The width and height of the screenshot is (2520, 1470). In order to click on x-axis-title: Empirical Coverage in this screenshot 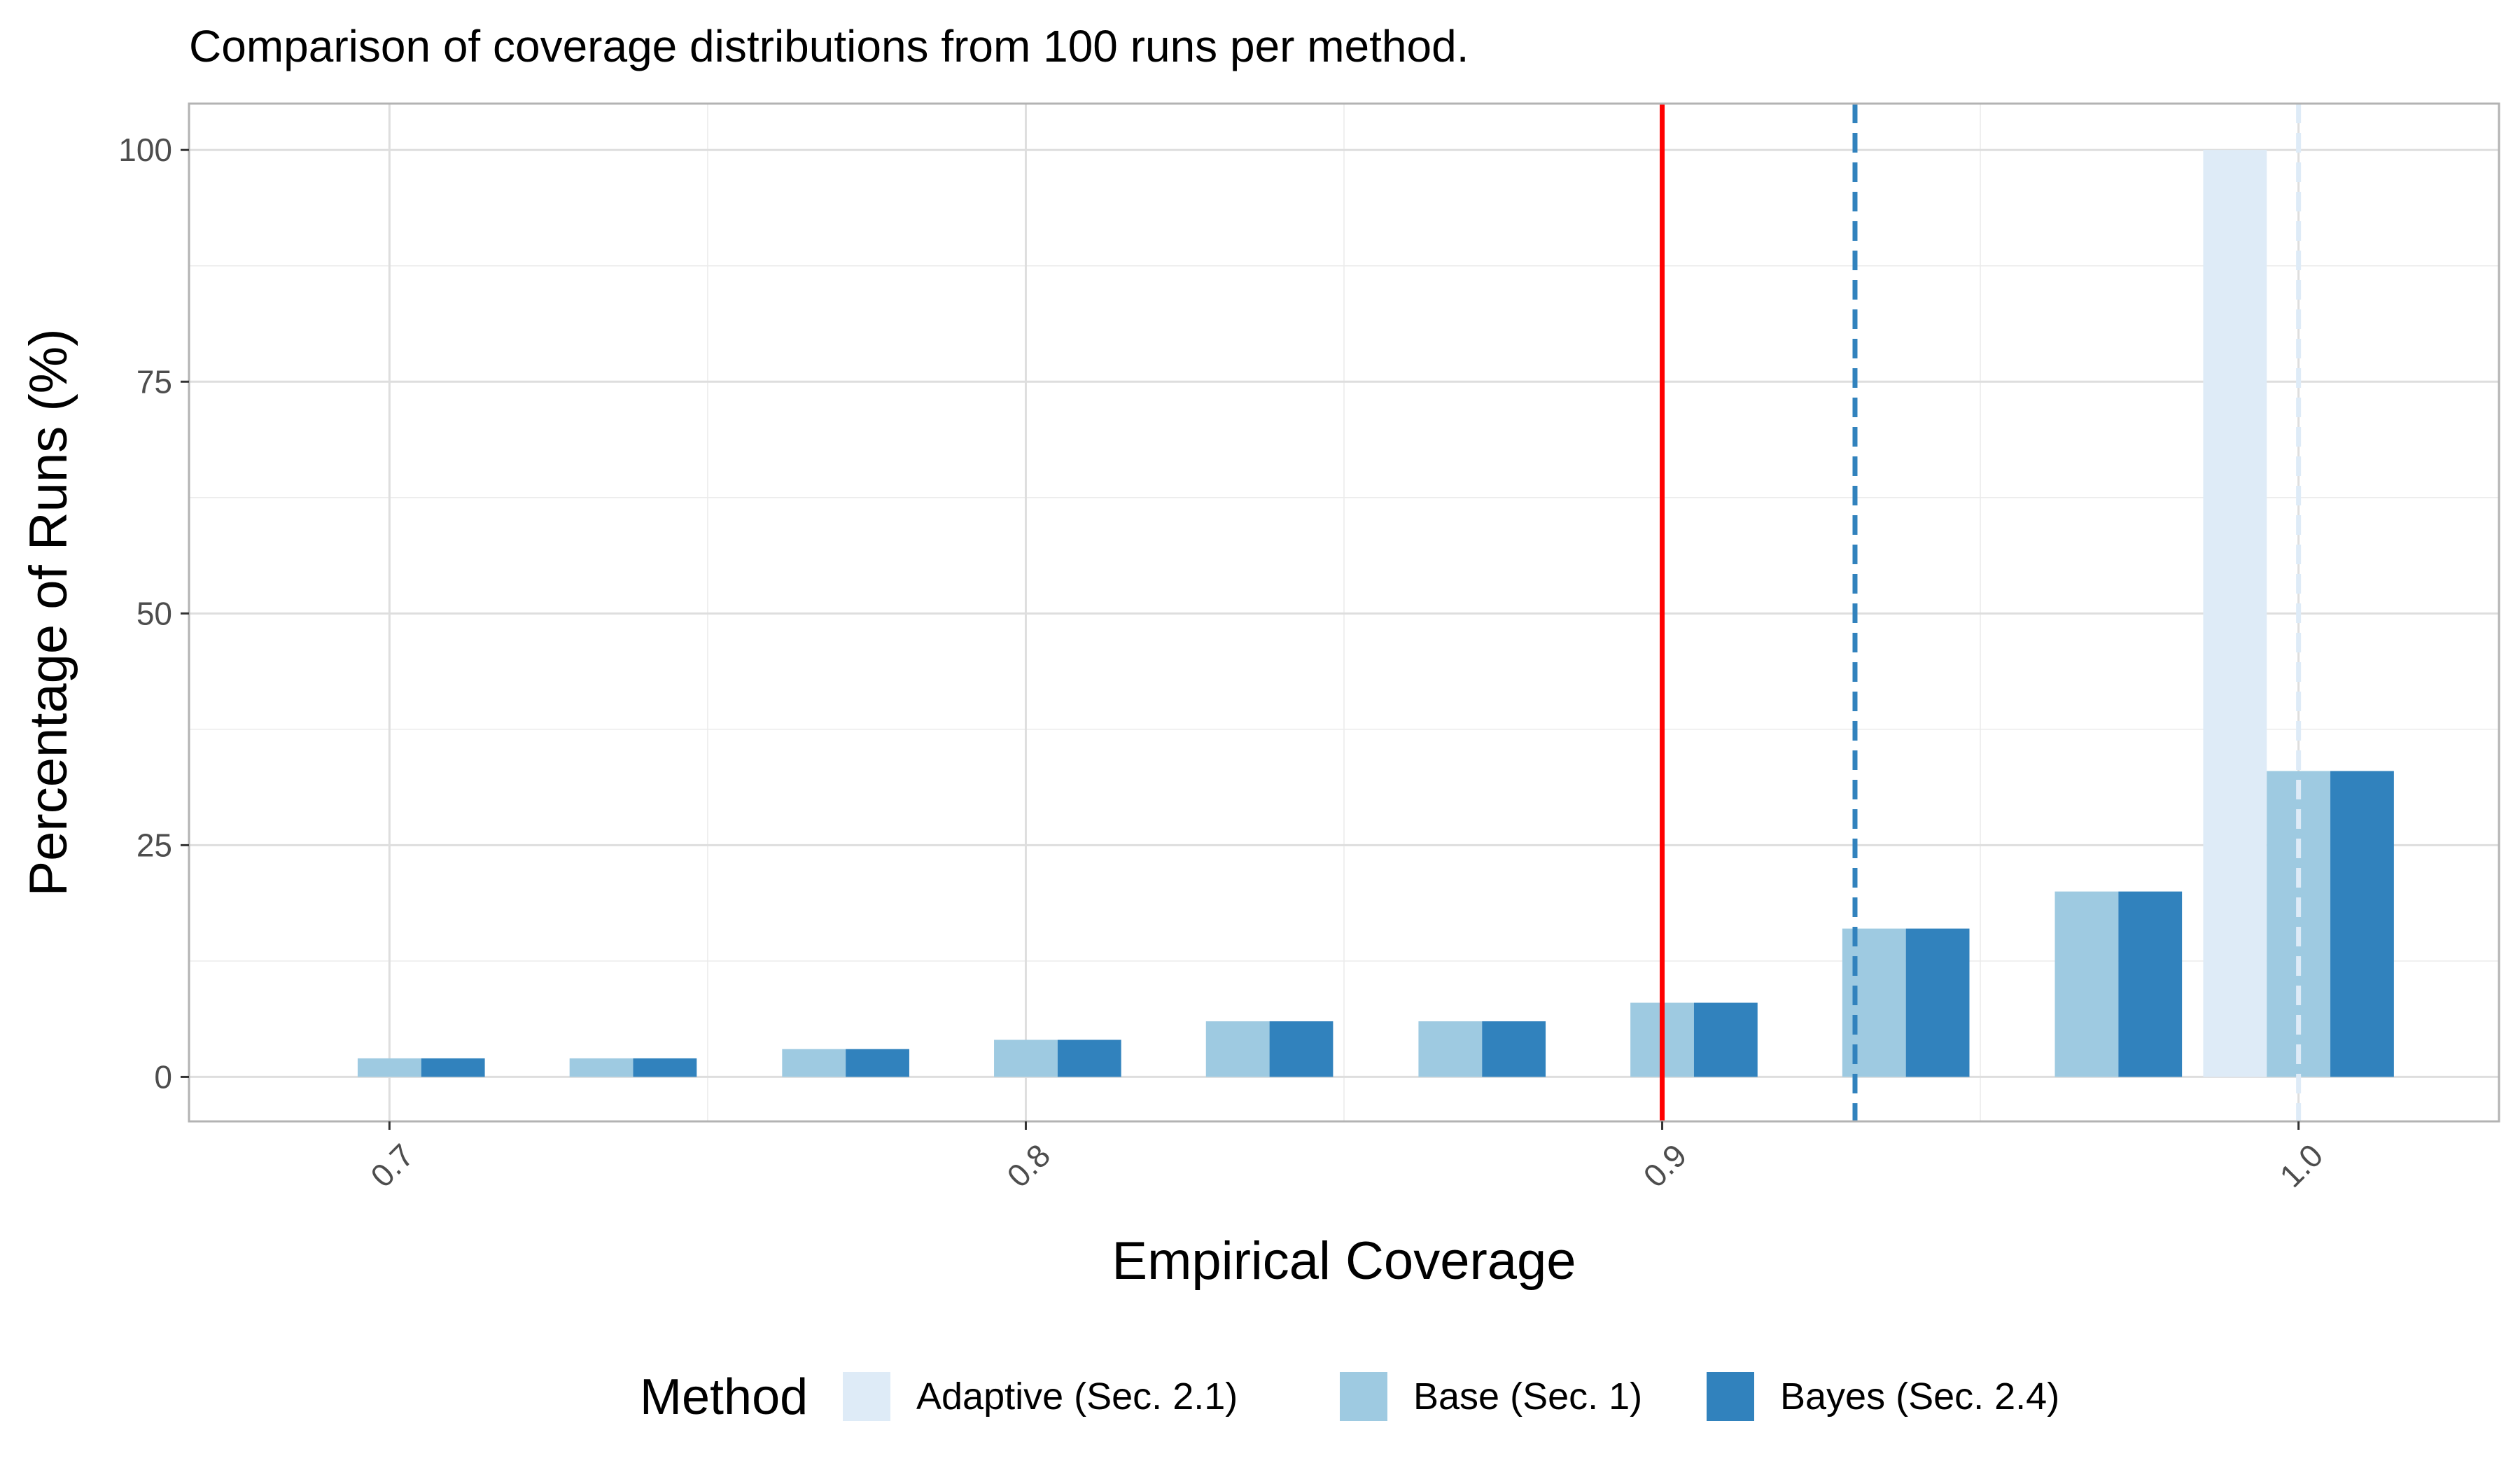, I will do `click(1344, 1261)`.